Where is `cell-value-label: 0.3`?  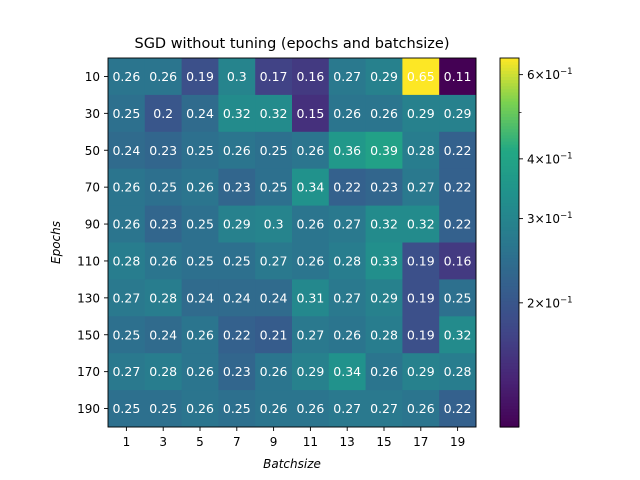
cell-value-label: 0.3 is located at coordinates (237, 76).